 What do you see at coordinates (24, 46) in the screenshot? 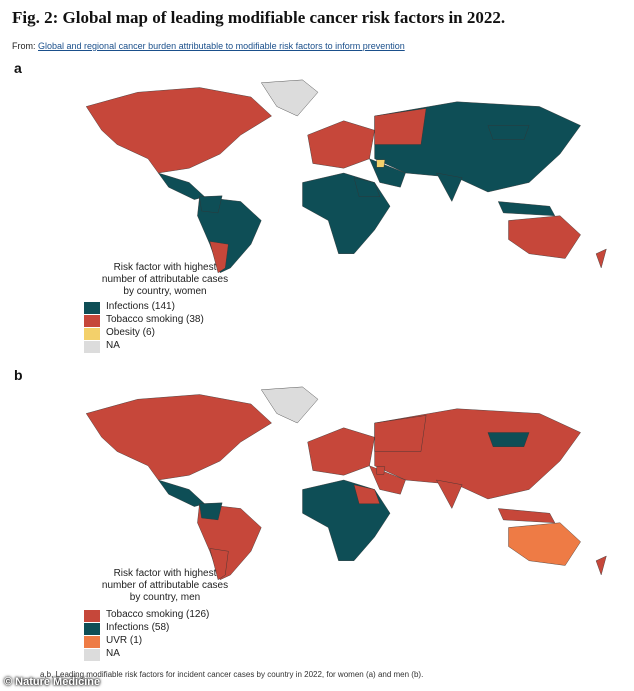
I see `from-label: From:` at bounding box center [24, 46].